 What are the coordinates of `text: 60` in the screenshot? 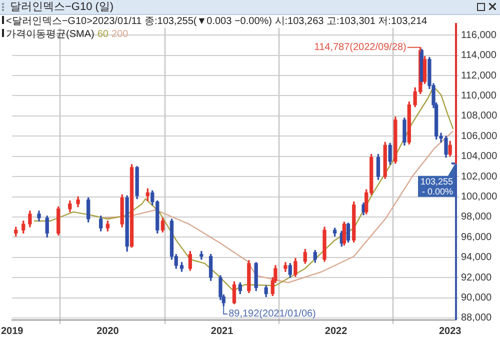 It's located at (102, 34).